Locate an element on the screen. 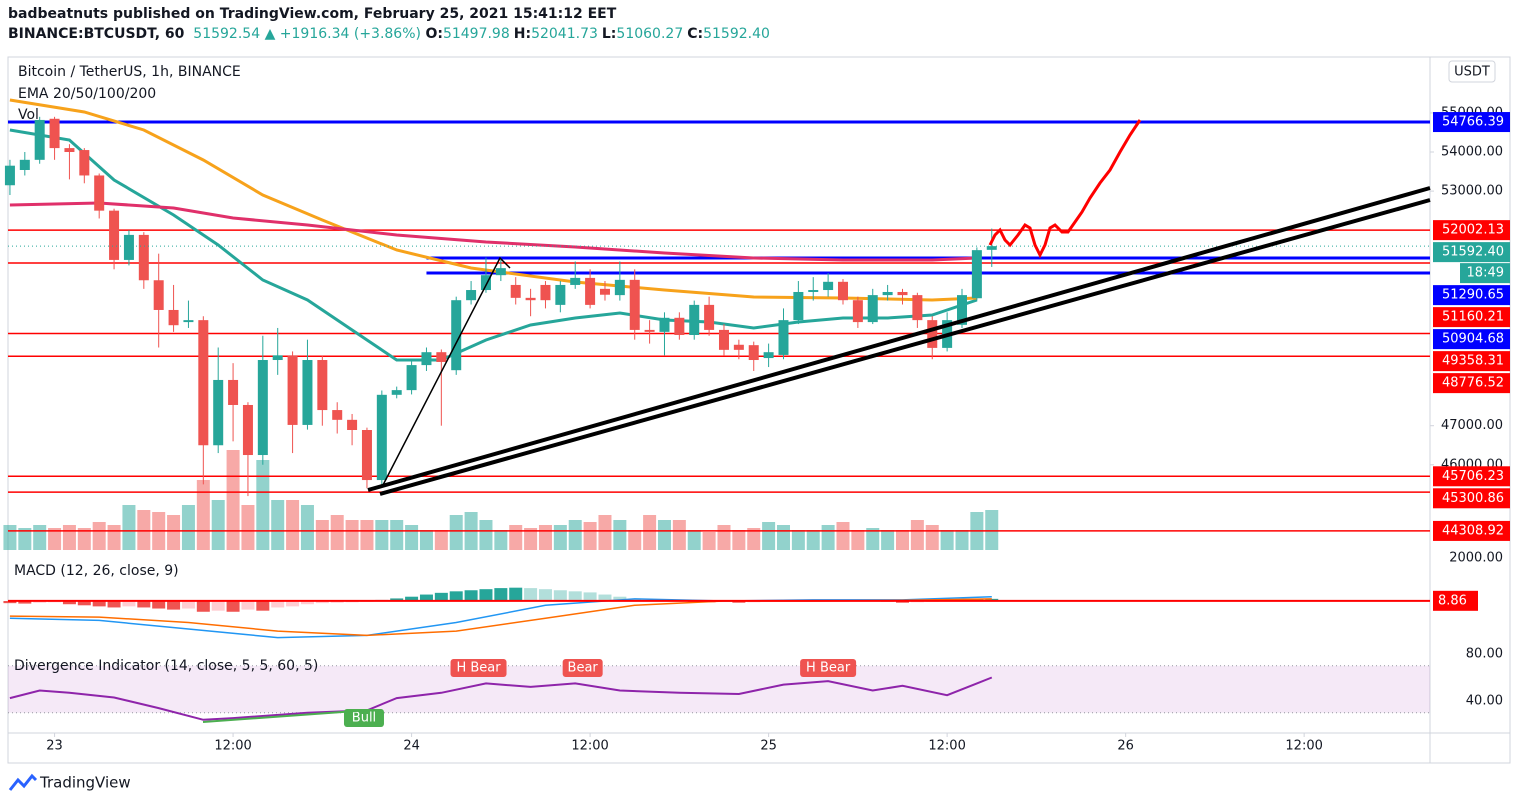  price-label: 51160.21 is located at coordinates (1473, 317).